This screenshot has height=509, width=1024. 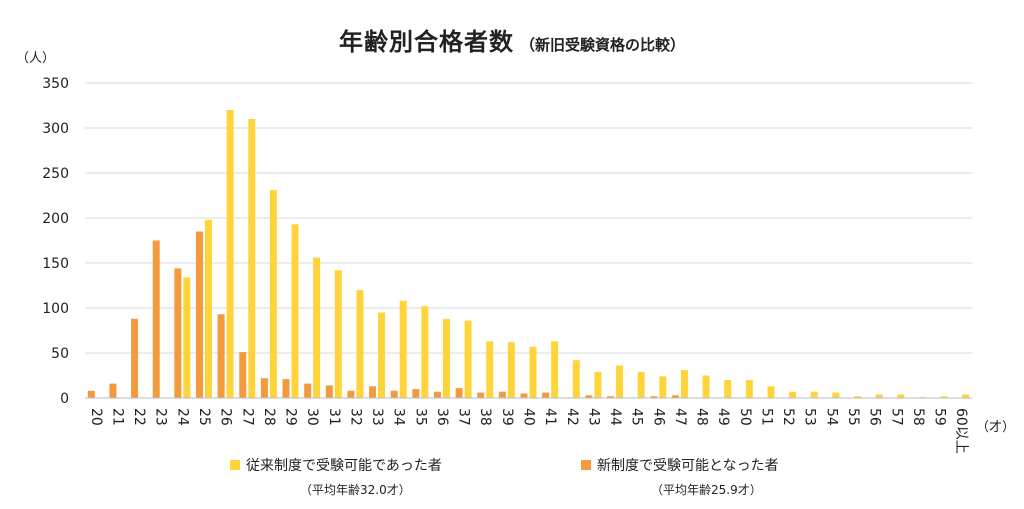 I want to click on y-tick-label: 350, so click(x=55, y=84).